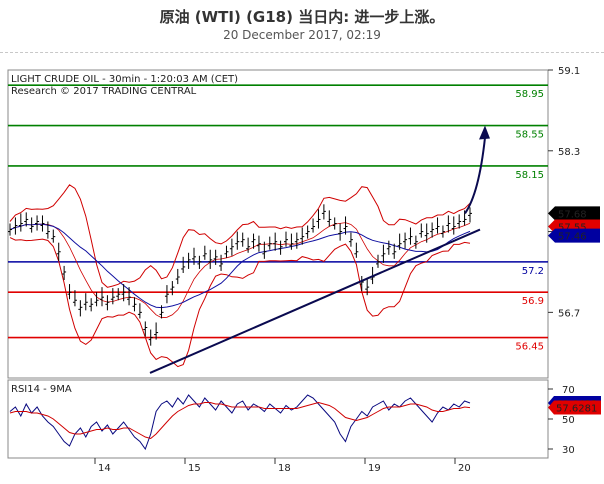 The width and height of the screenshot is (604, 484). I want to click on rsi-series, so click(240, 422).